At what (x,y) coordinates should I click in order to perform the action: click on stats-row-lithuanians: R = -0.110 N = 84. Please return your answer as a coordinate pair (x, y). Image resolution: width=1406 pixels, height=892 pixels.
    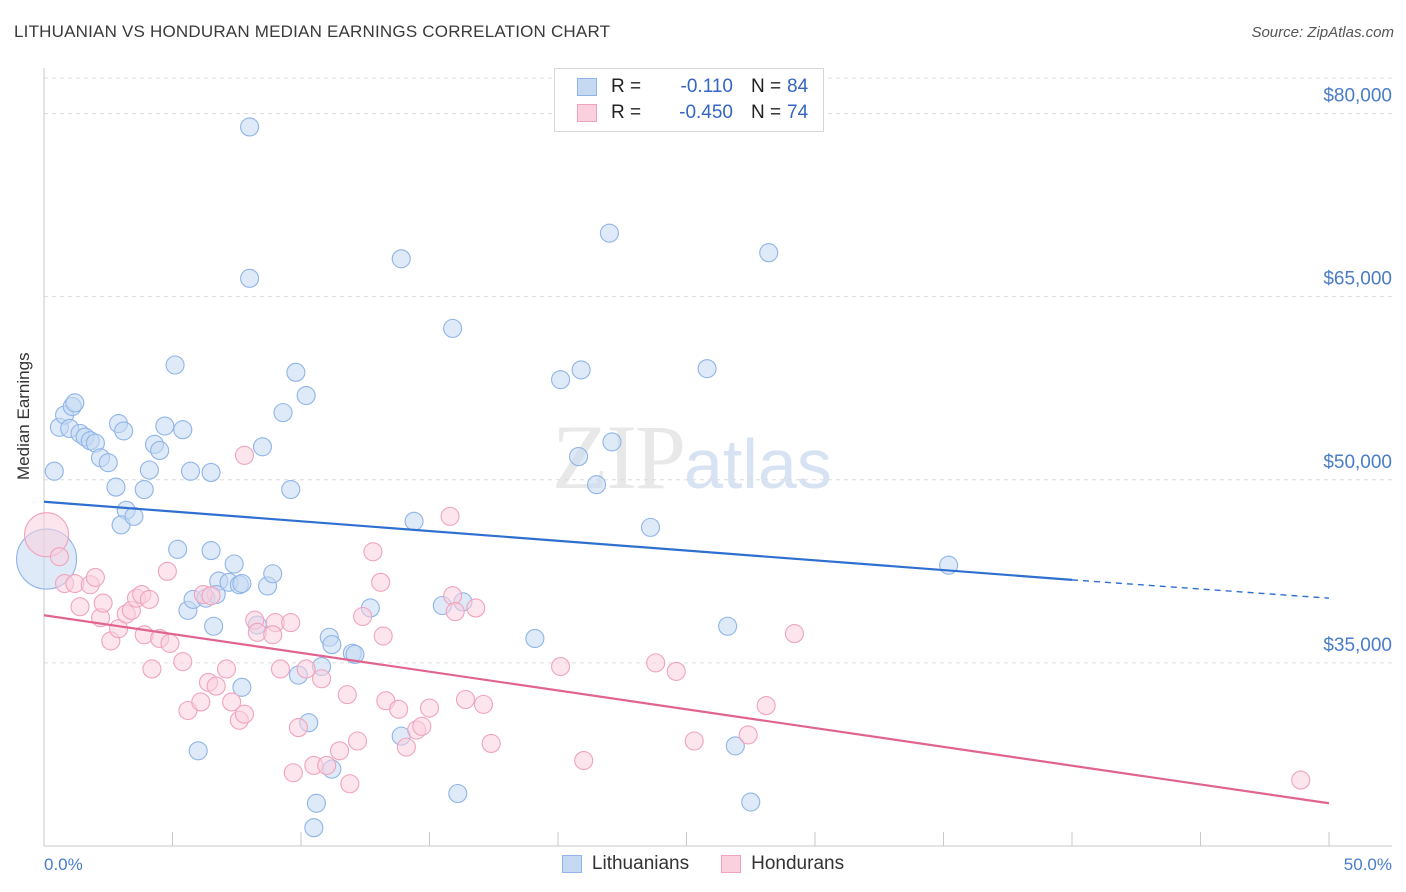
    Looking at the image, I should click on (692, 87).